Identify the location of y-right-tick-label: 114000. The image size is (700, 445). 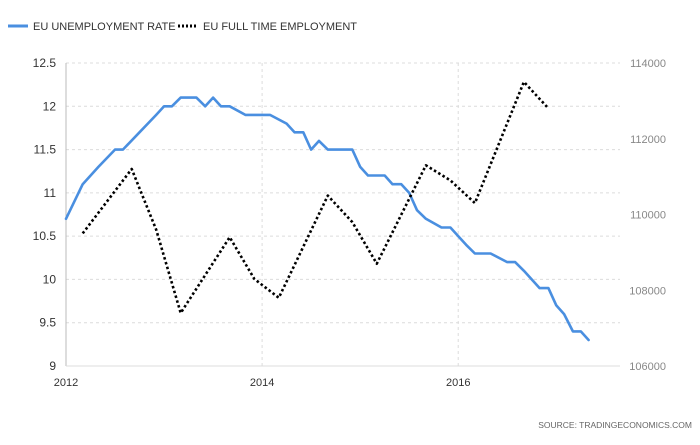
(648, 64).